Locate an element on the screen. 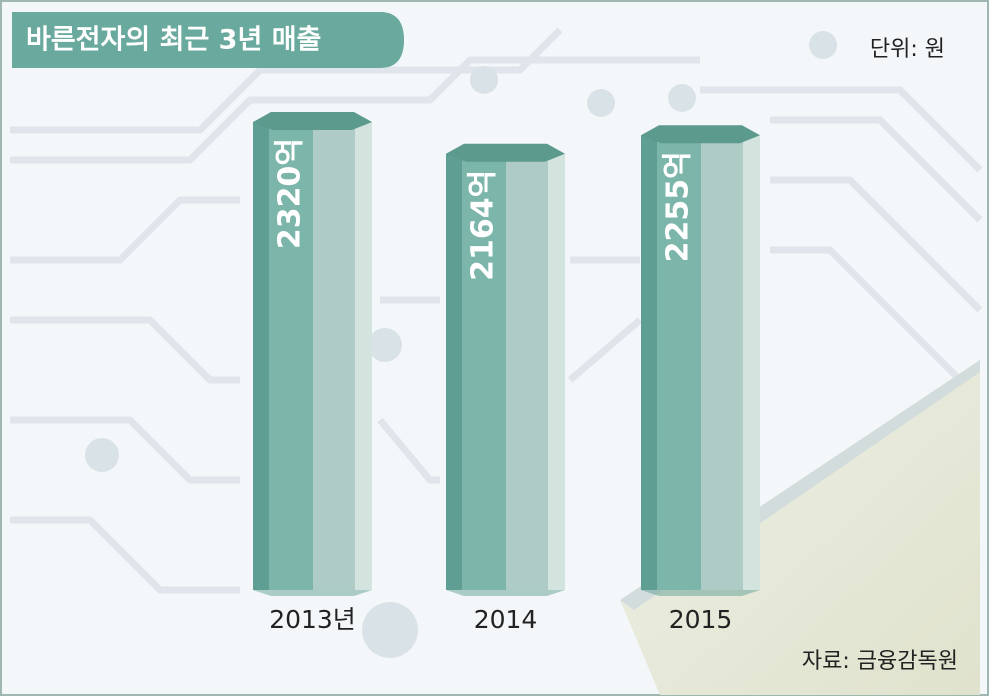  x-tick-label: 2014 is located at coordinates (506, 619).